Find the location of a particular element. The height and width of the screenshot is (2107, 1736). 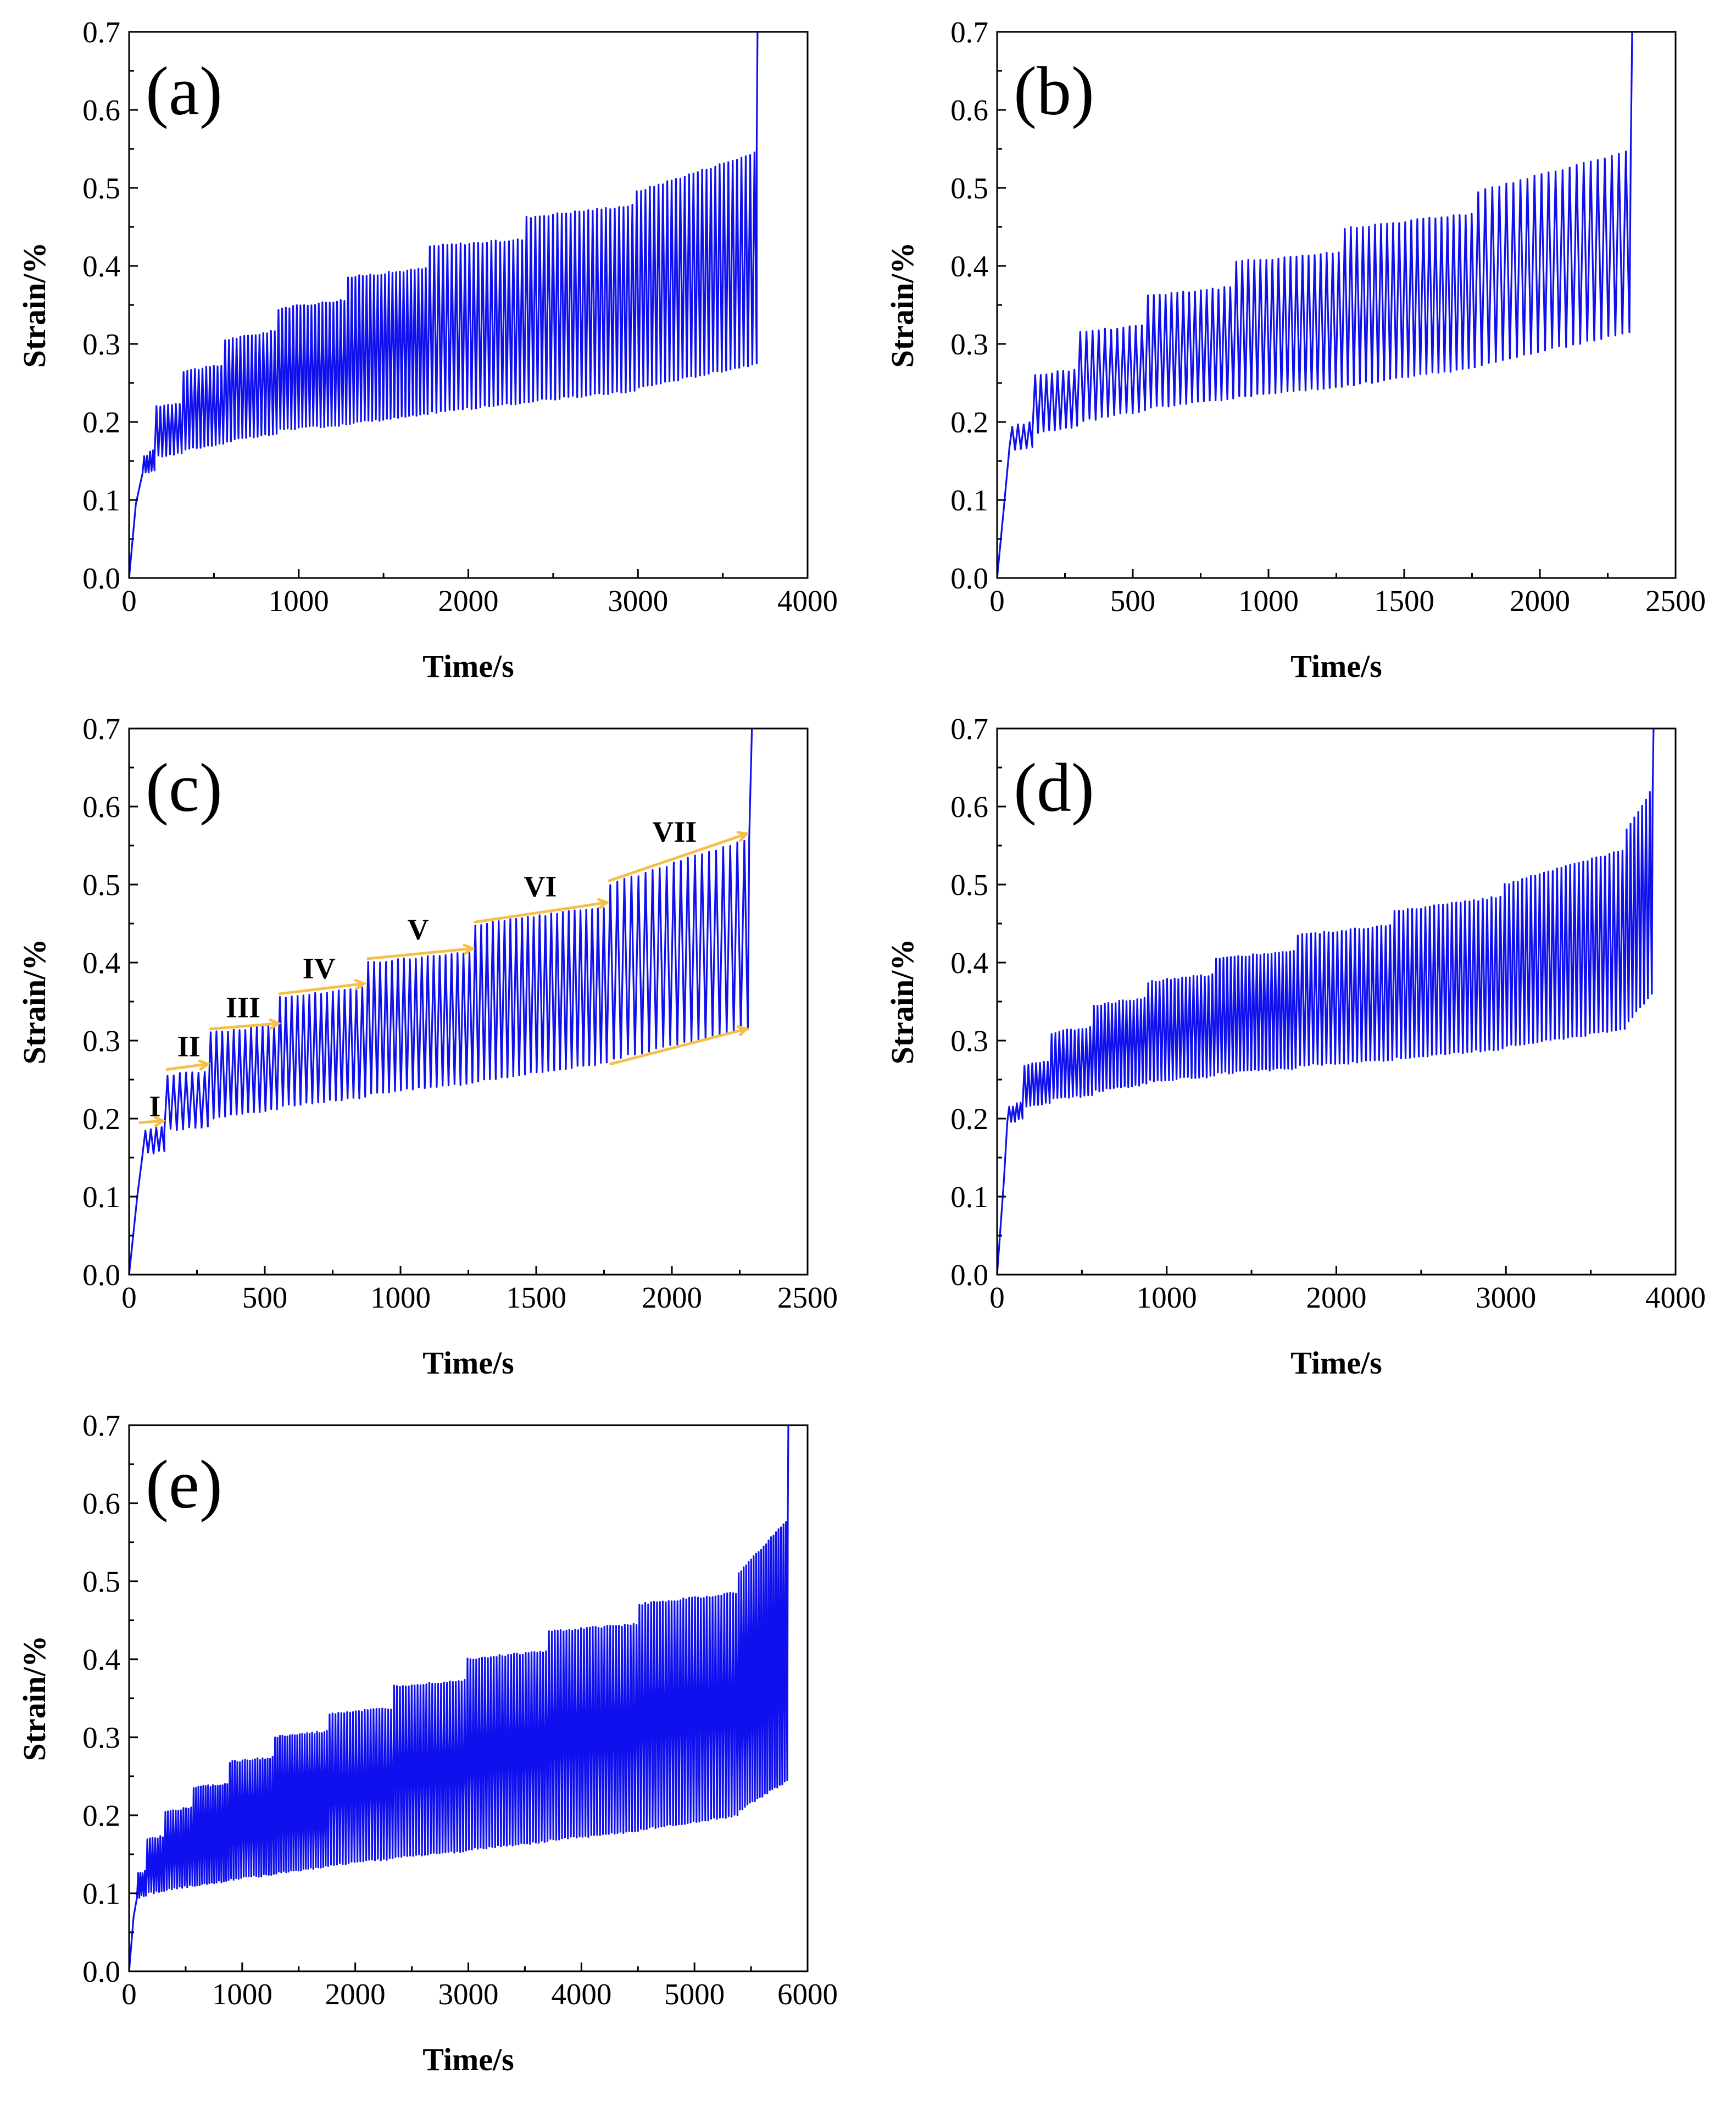

x-tick-label: 3000 is located at coordinates (638, 601).